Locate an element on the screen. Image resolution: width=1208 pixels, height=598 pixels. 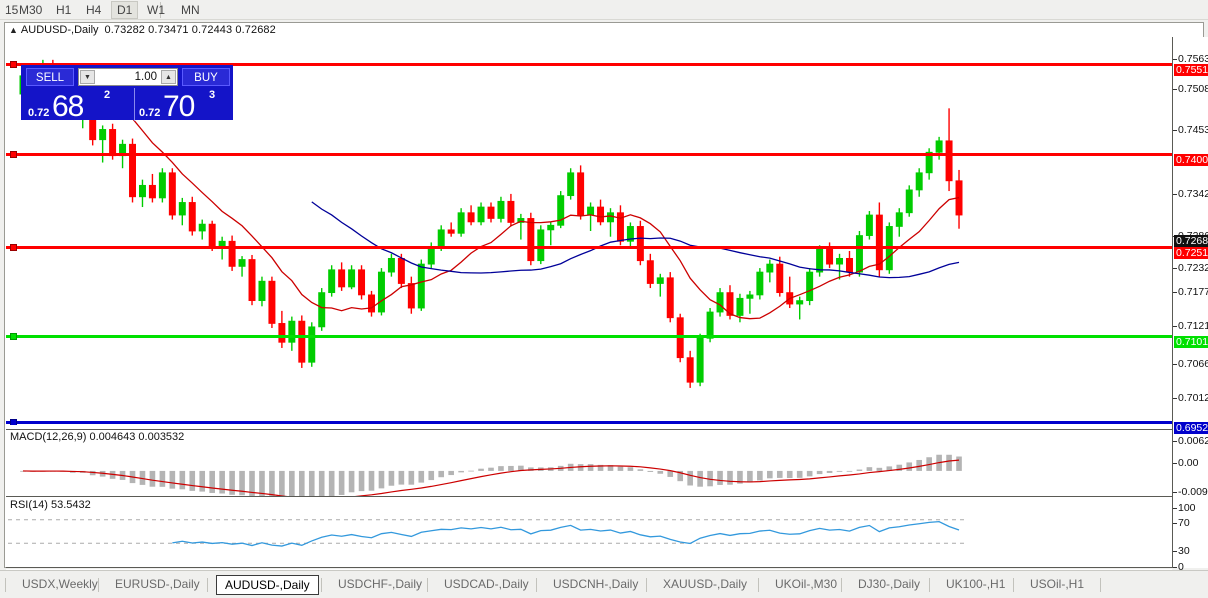
chart-tab-usdcaddaily: USDCAD-,Daily is located at coordinates (486, 584).